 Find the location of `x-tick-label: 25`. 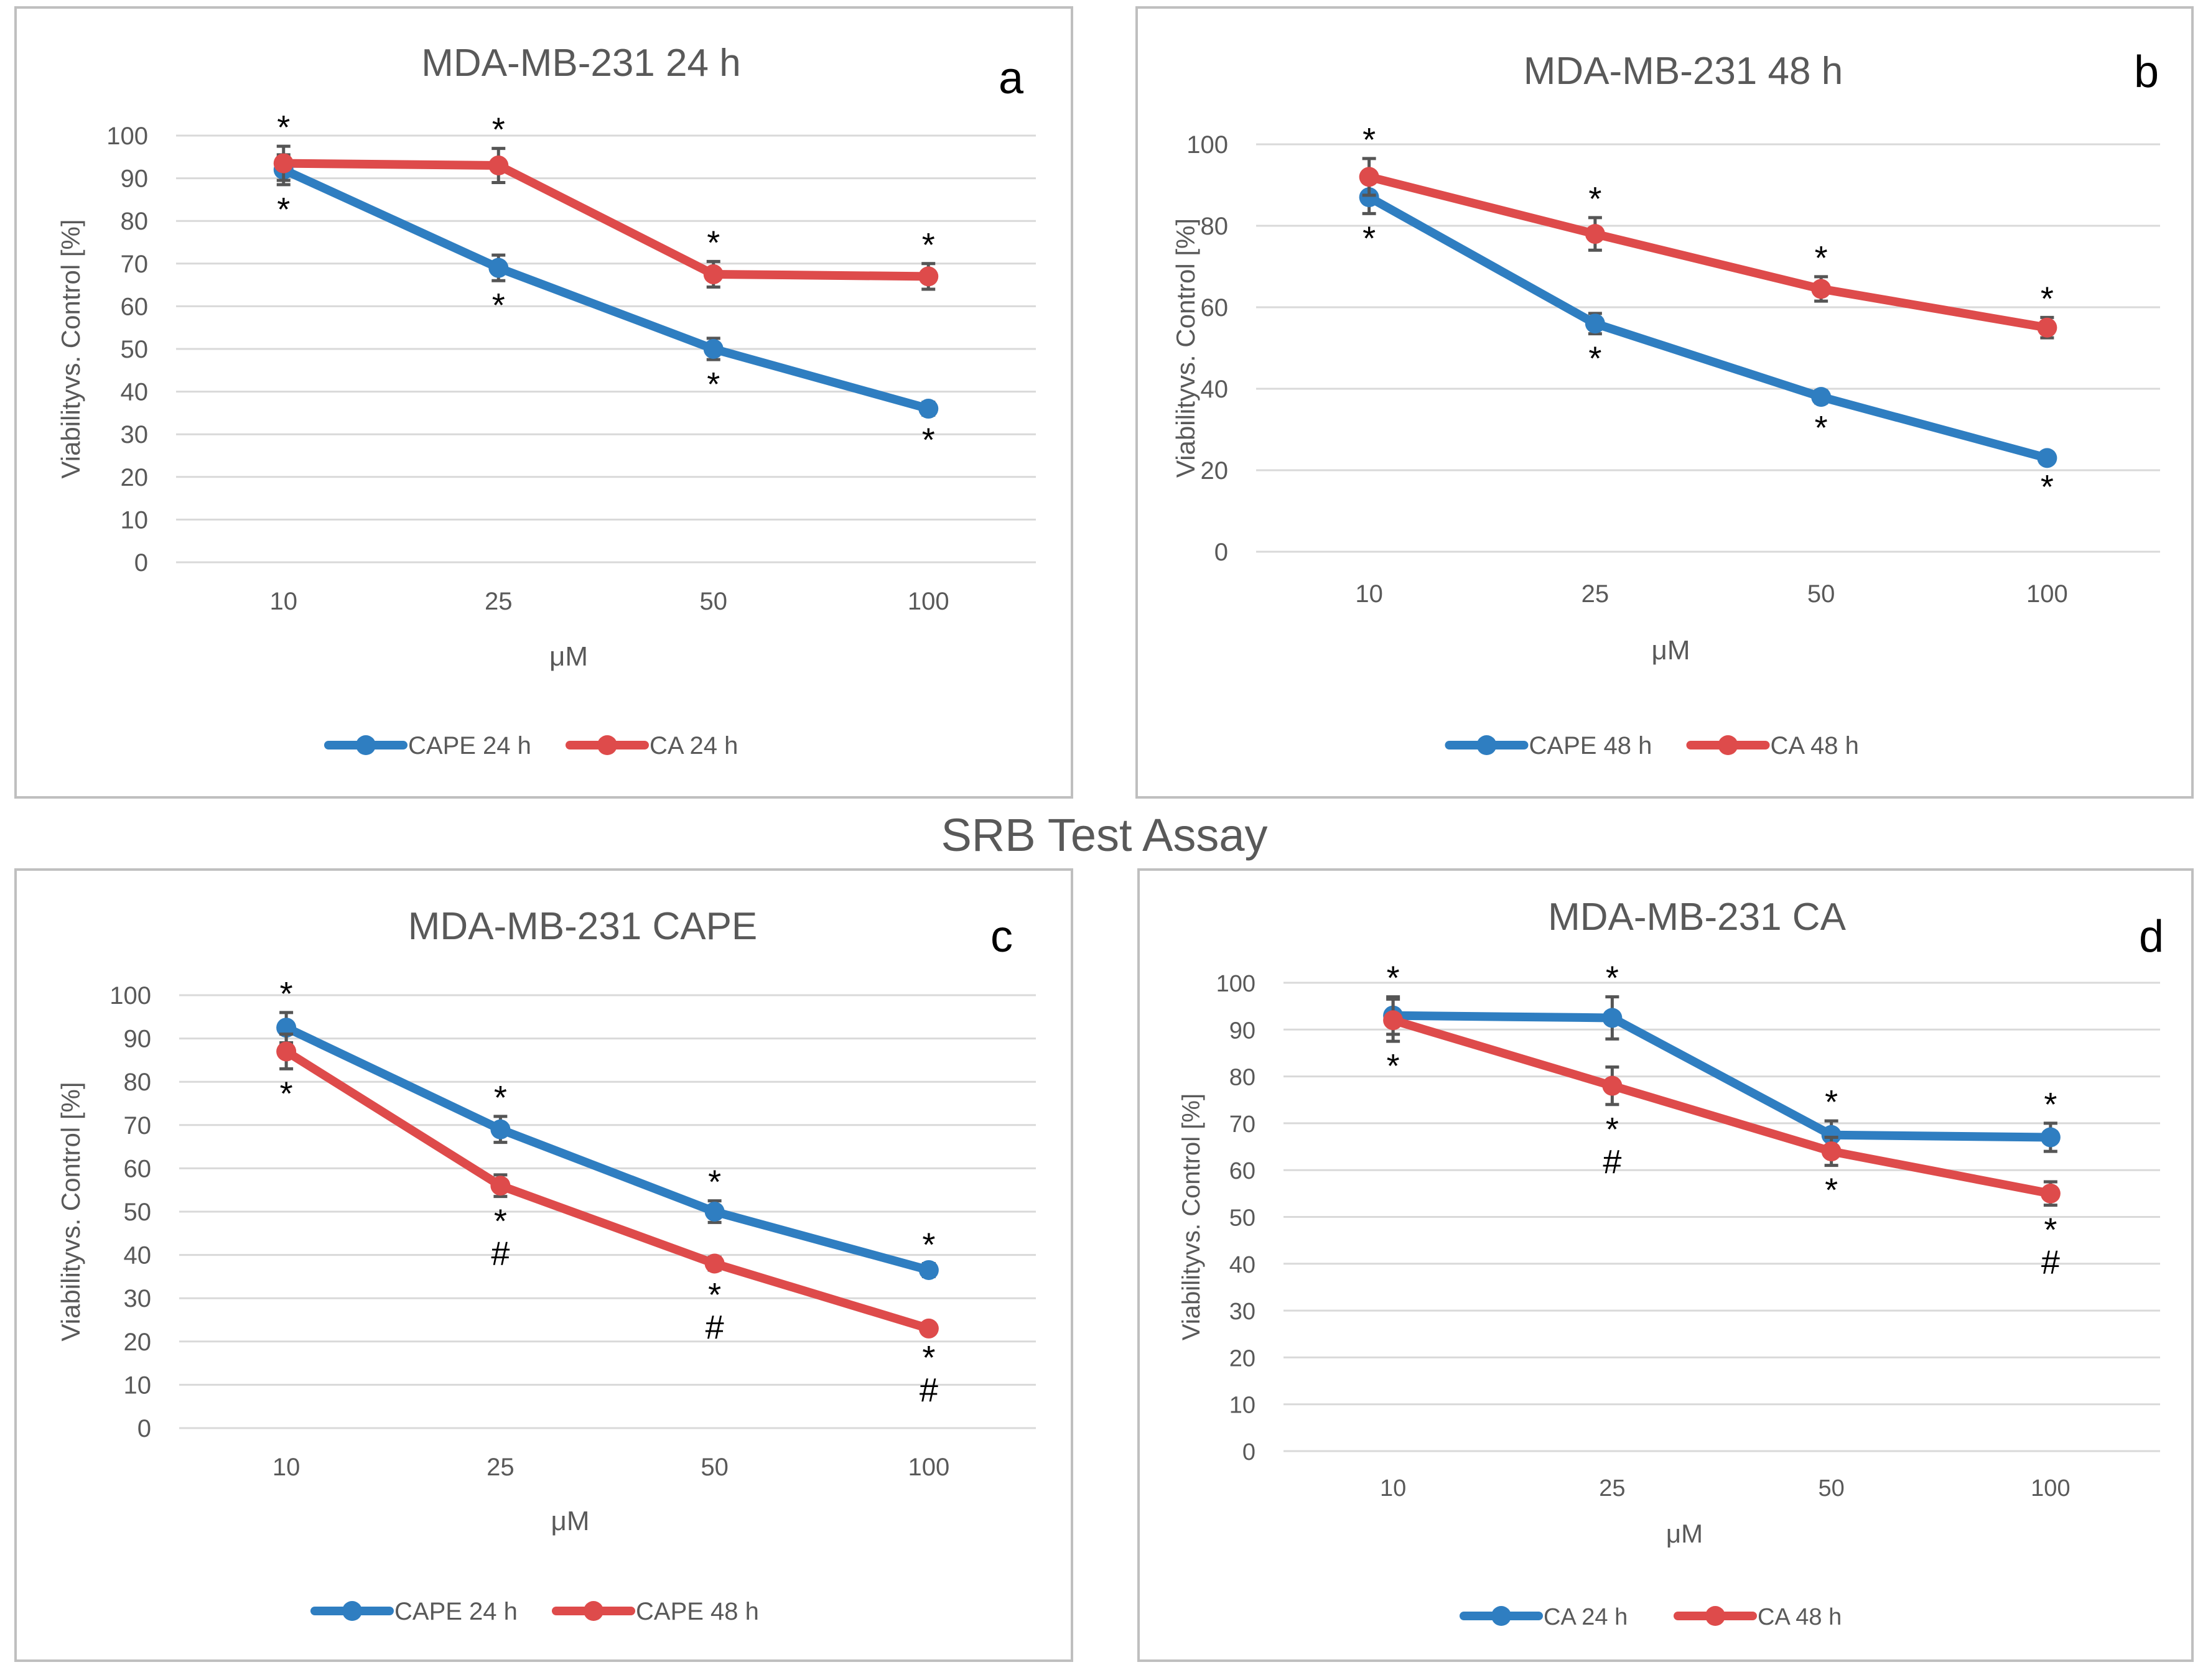

x-tick-label: 25 is located at coordinates (1595, 594).